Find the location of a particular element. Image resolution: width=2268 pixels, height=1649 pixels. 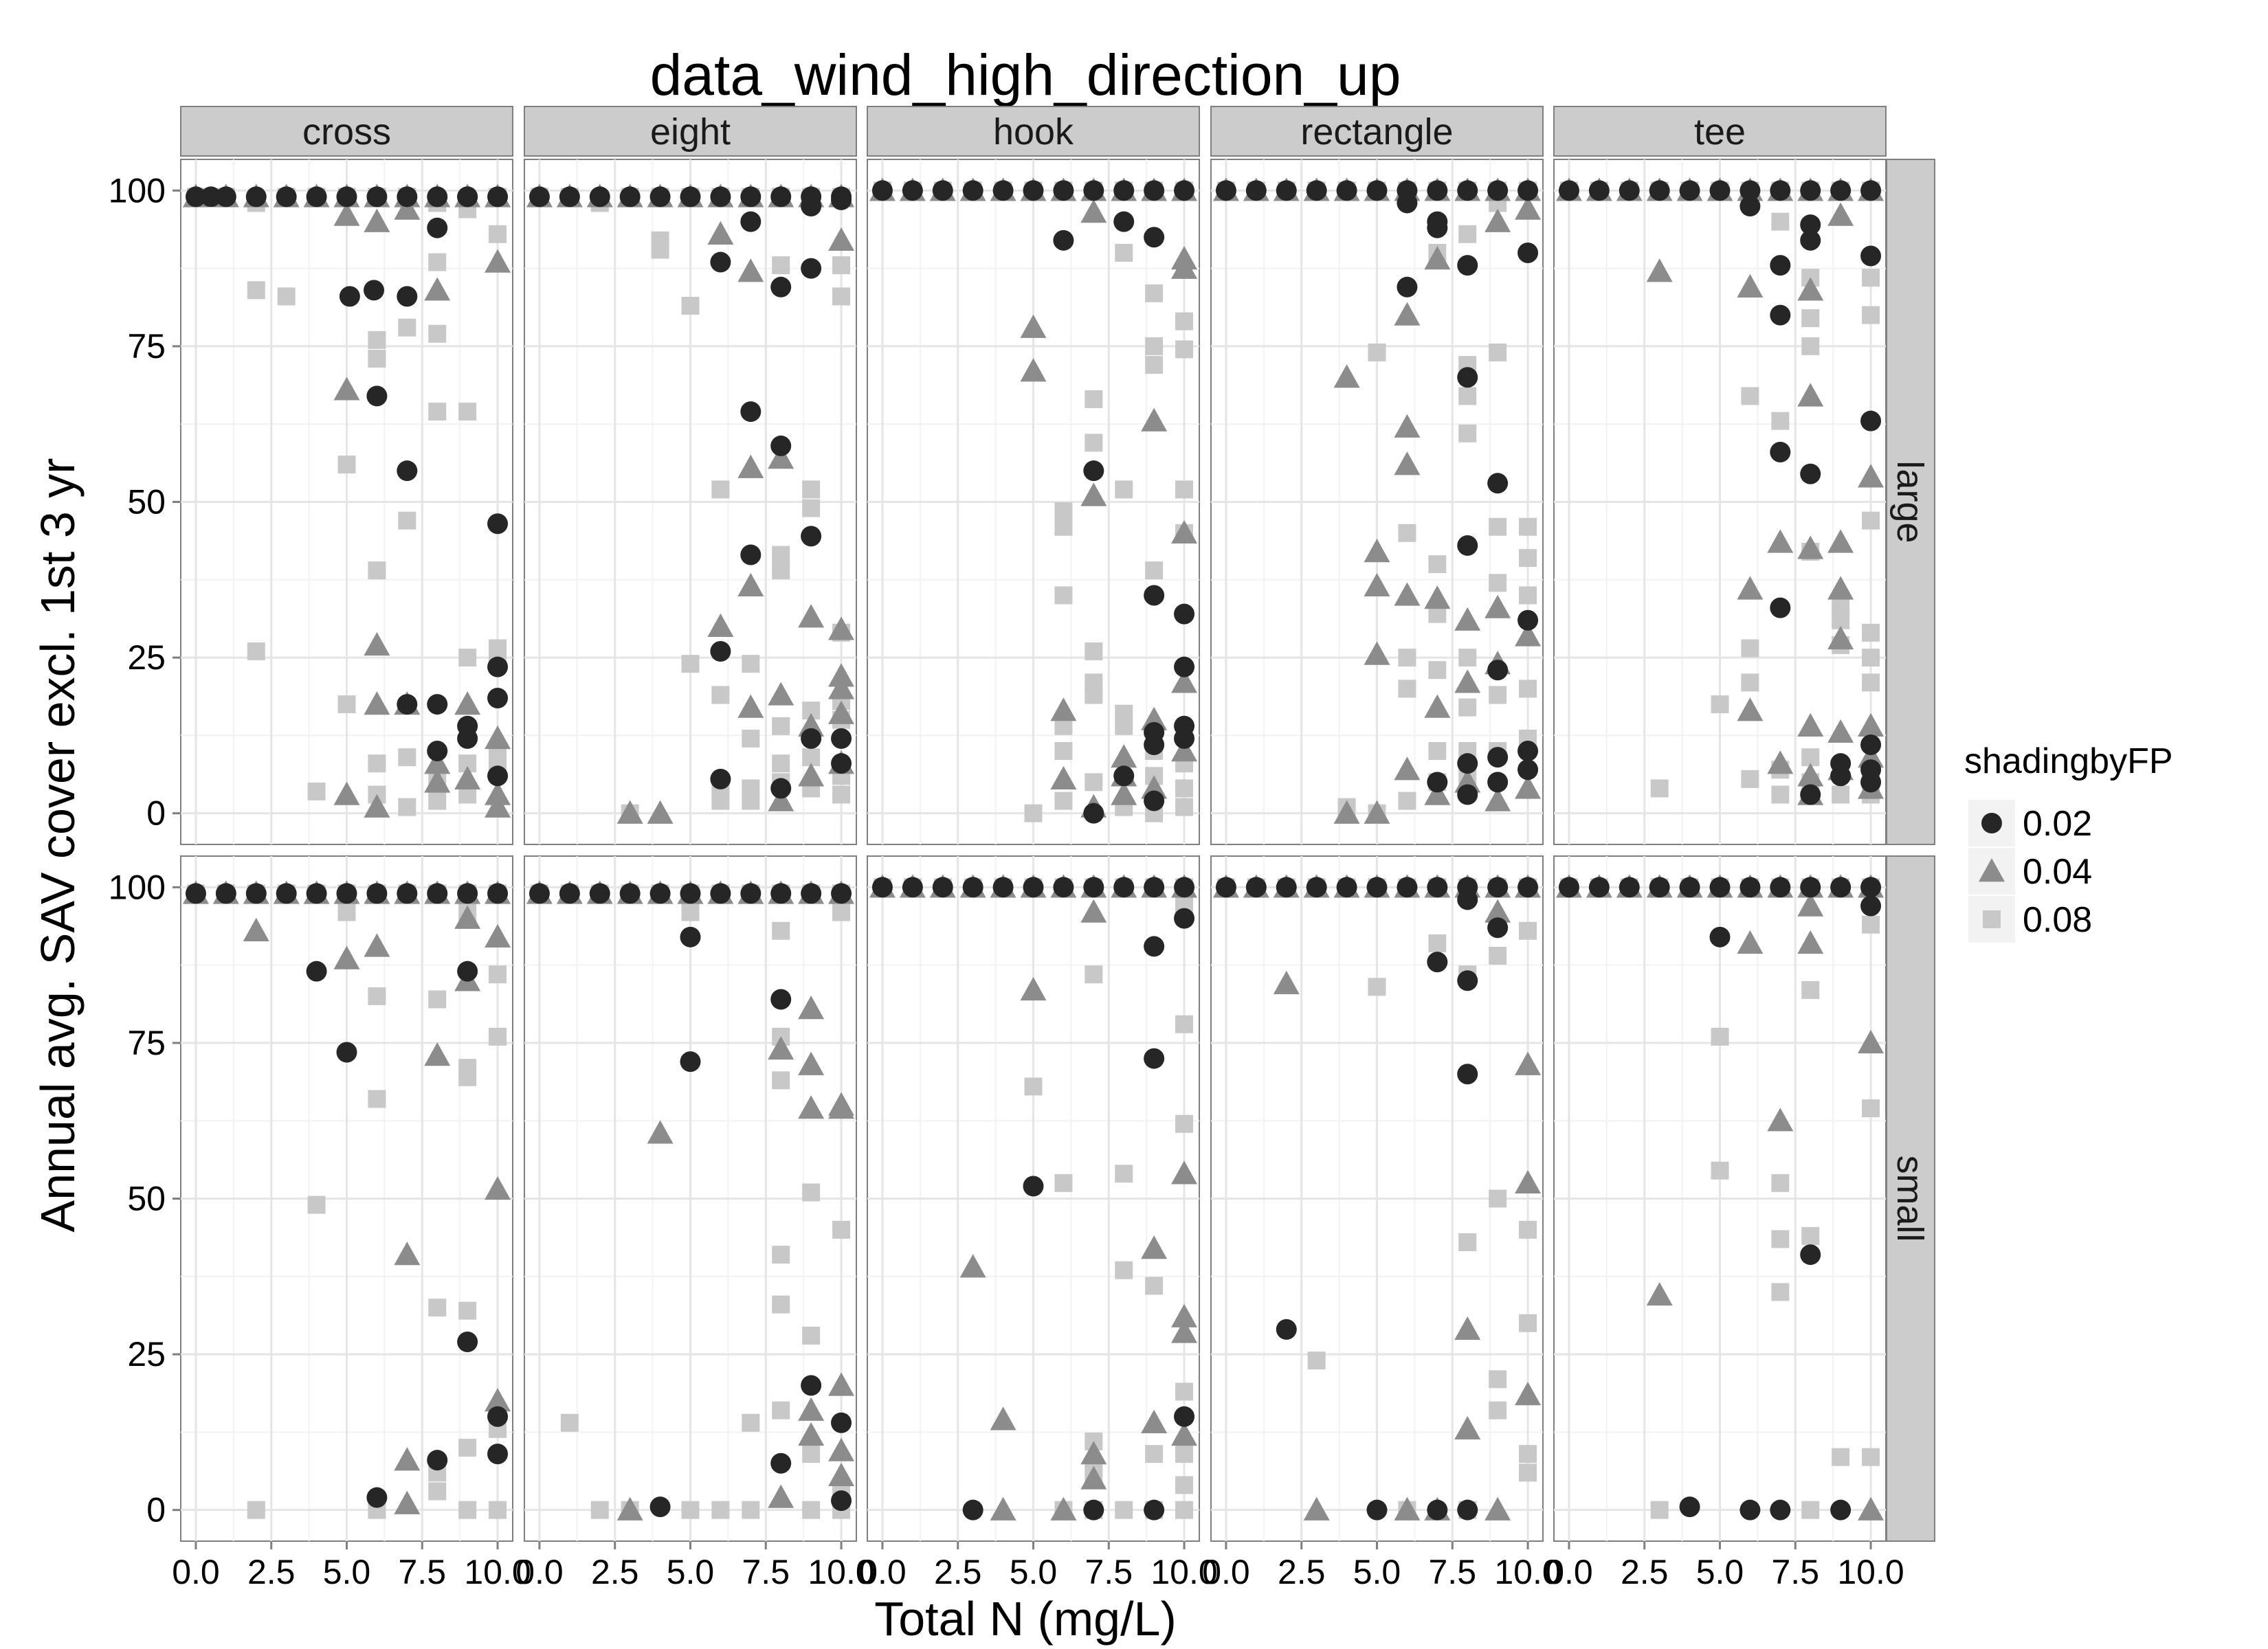

facet-panel-cross-small is located at coordinates (346, 1198).